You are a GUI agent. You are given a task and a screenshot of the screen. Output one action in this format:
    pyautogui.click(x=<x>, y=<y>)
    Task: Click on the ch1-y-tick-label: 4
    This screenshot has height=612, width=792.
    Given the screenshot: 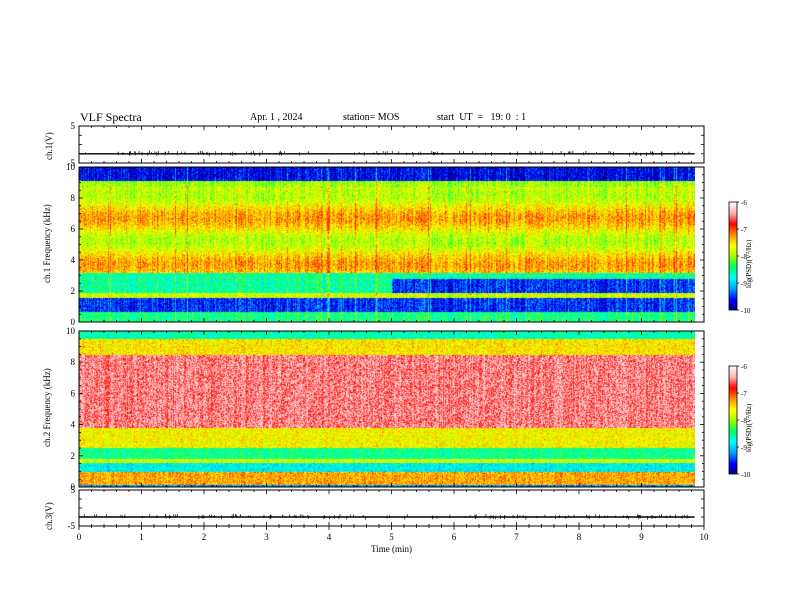 What is the action you would take?
    pyautogui.click(x=73, y=260)
    